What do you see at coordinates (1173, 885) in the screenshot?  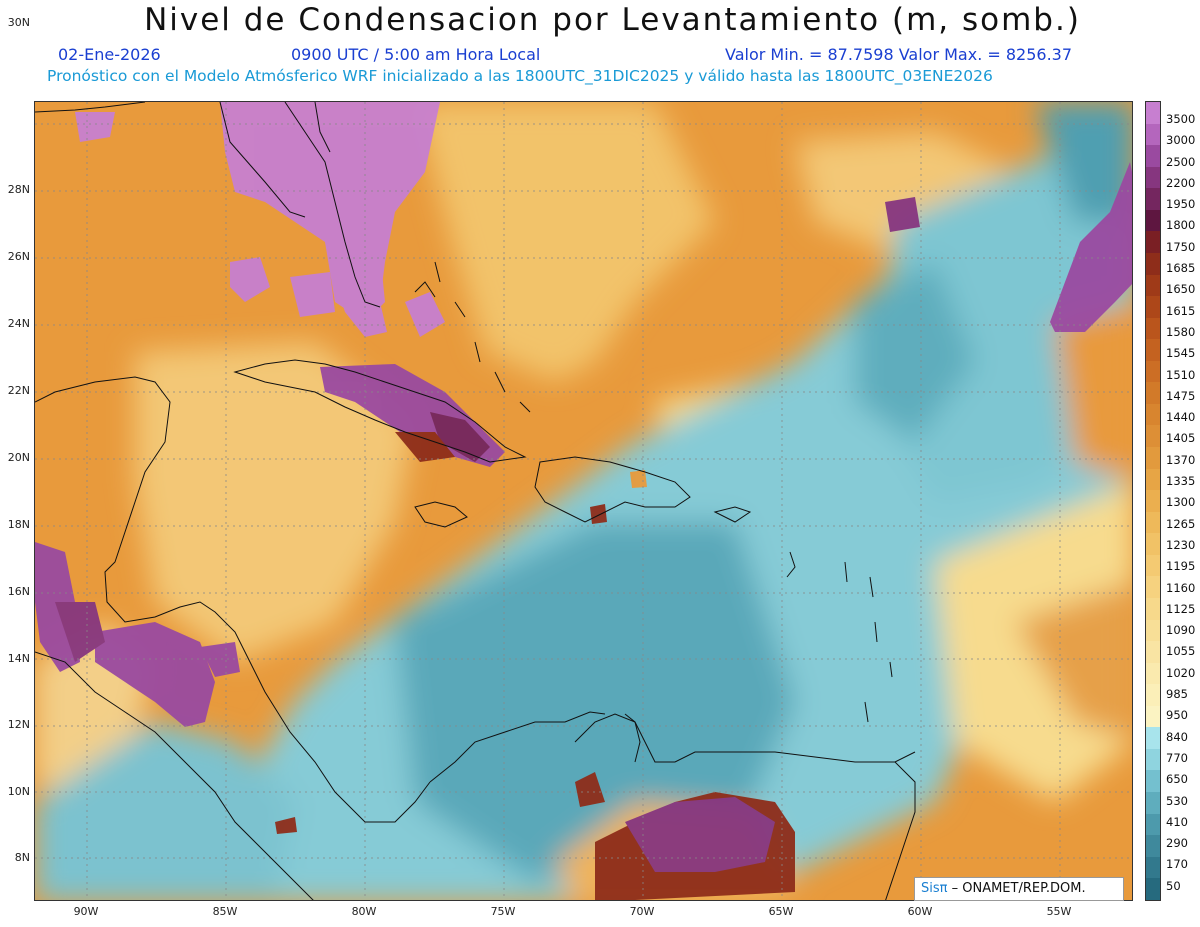 I see `colorbar-label: 50` at bounding box center [1173, 885].